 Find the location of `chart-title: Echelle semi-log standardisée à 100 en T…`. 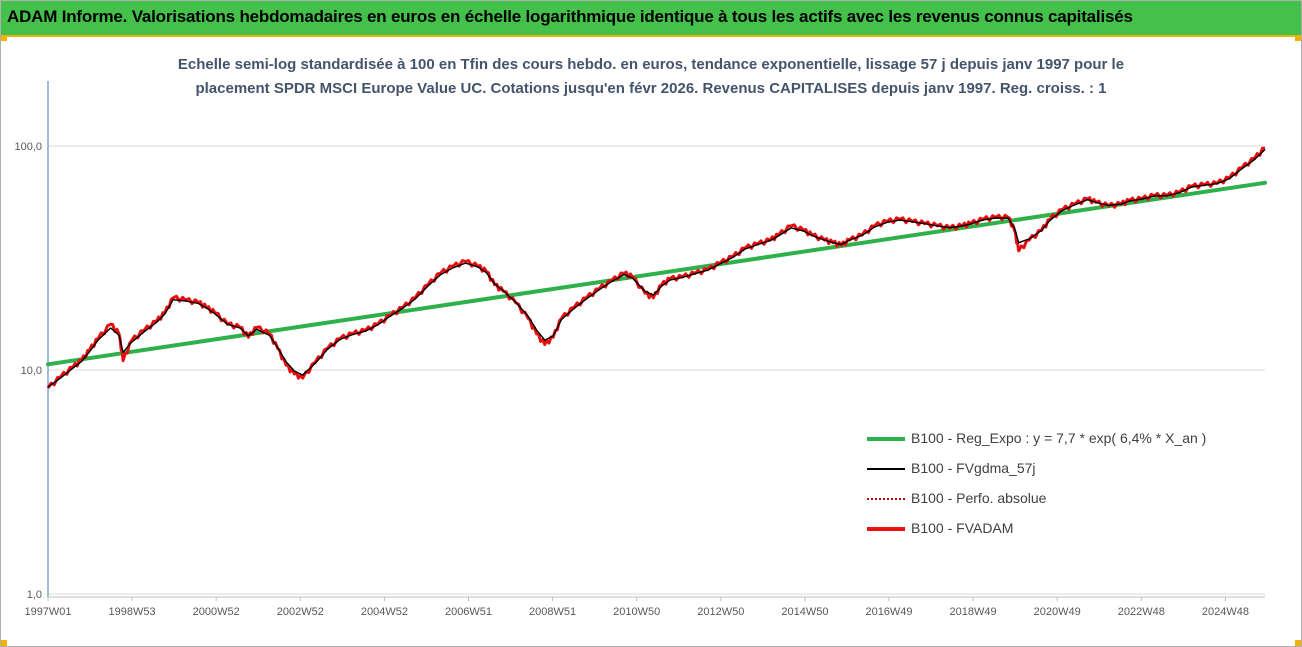

chart-title: Echelle semi-log standardisée à 100 en T… is located at coordinates (651, 76).